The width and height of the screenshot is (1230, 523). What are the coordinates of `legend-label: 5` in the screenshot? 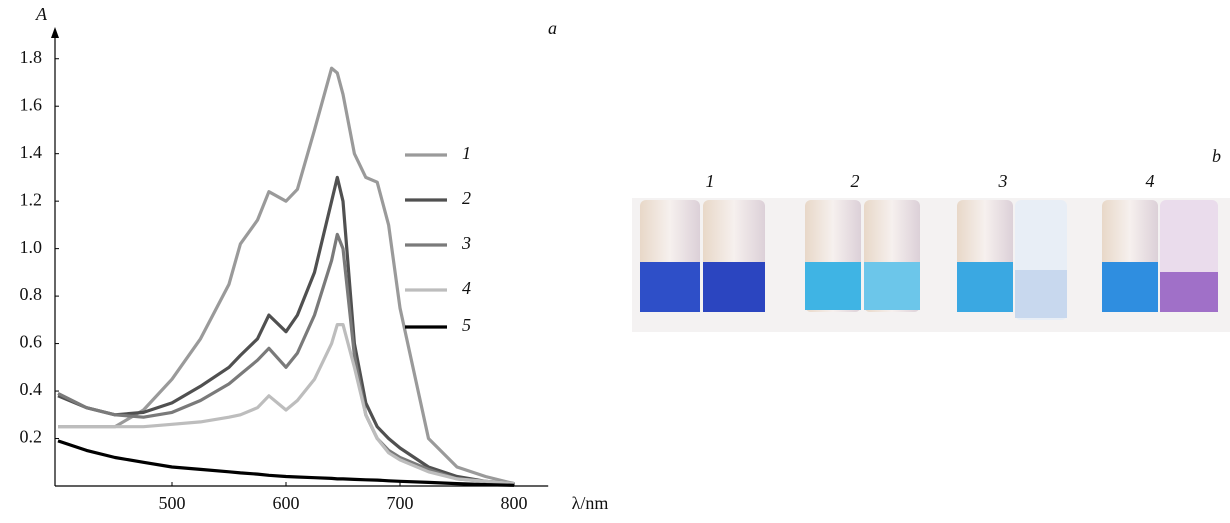 It's located at (466, 325).